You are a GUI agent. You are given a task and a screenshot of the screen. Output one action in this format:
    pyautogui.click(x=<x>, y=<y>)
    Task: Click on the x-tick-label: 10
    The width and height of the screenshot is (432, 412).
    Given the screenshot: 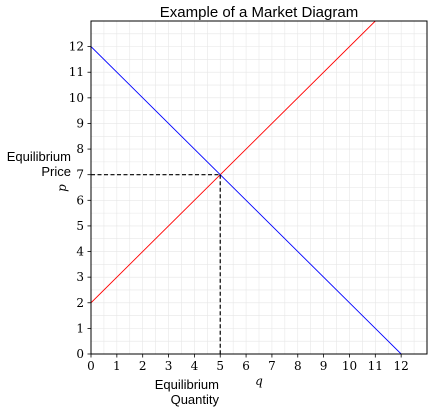 What is the action you would take?
    pyautogui.click(x=349, y=366)
    